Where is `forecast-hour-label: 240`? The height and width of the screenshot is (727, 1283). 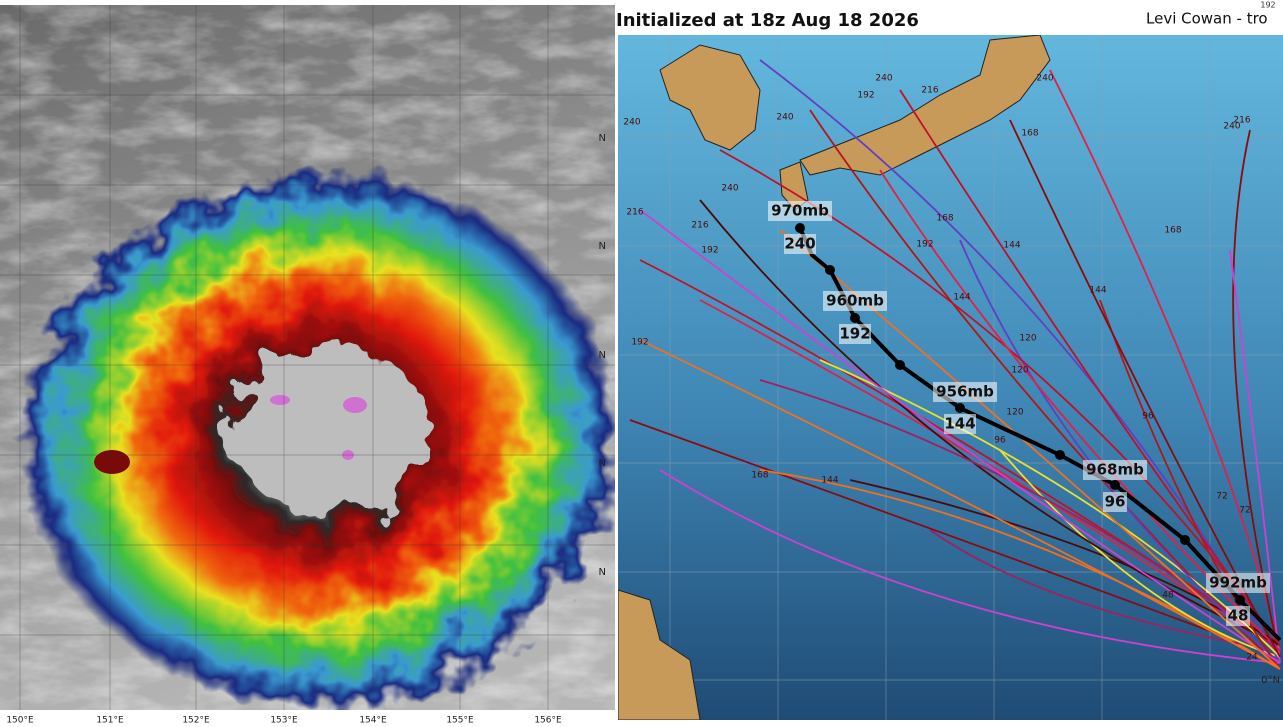 forecast-hour-label: 240 is located at coordinates (799, 244).